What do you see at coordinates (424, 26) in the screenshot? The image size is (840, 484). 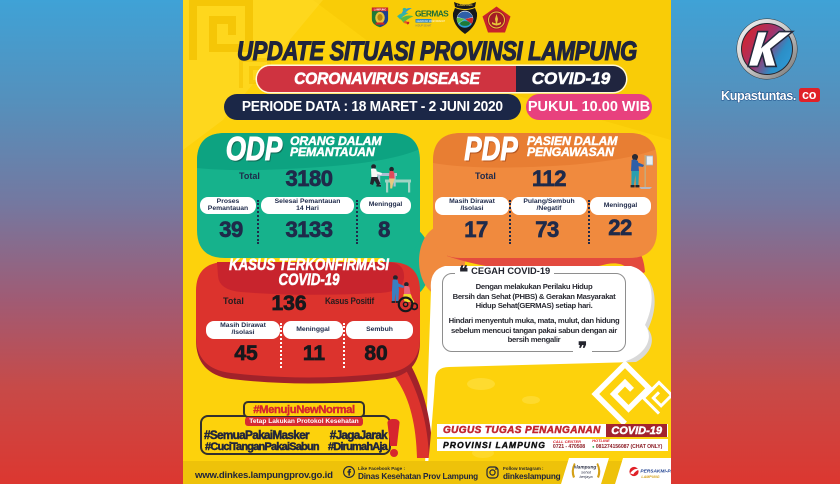 I see `svg-text: HIDUP SEHAT` at bounding box center [424, 26].